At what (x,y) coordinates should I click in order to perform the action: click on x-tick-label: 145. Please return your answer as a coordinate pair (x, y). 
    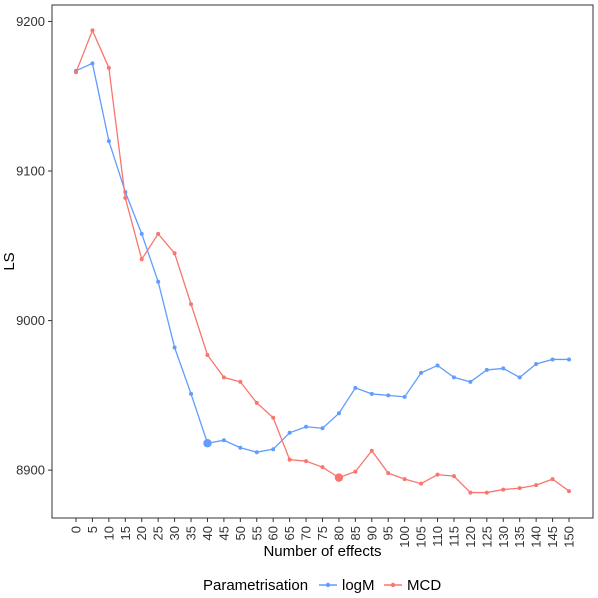
    Looking at the image, I should click on (552, 537).